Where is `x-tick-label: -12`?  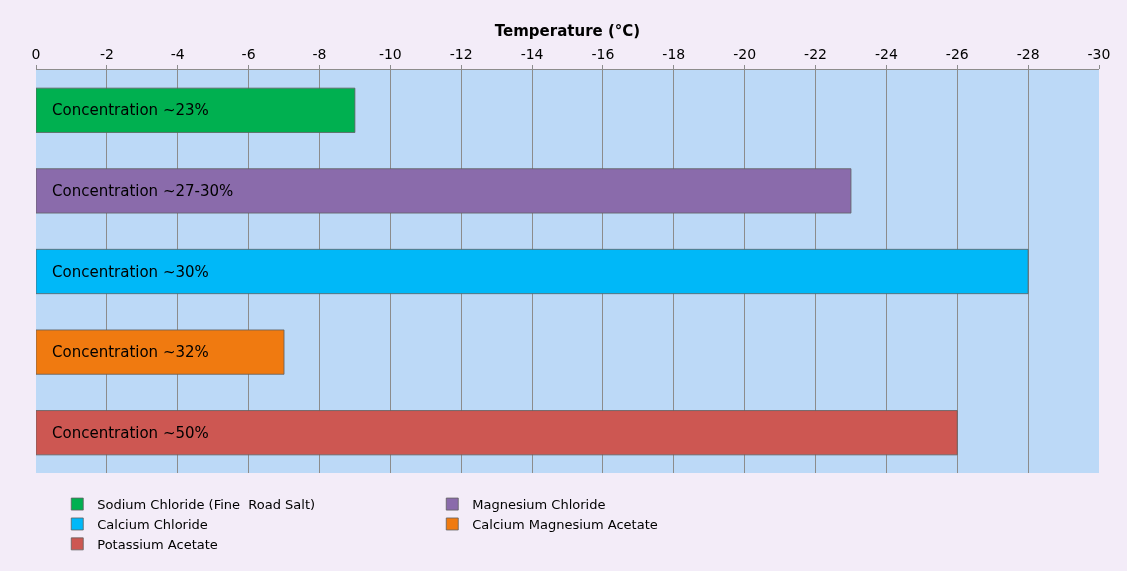
x-tick-label: -12 is located at coordinates (461, 54).